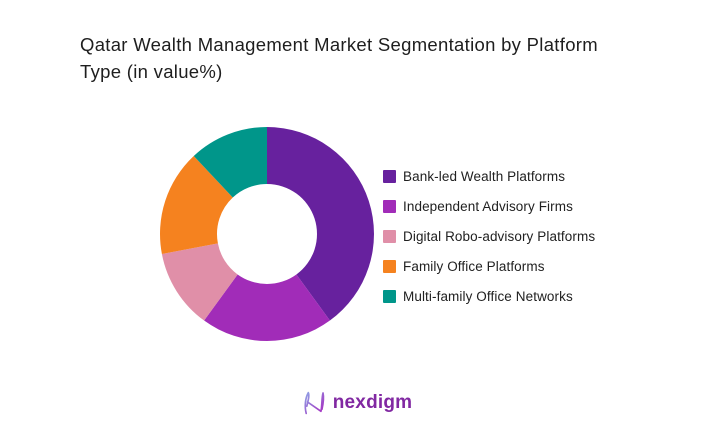 The width and height of the screenshot is (713, 444). Describe the element at coordinates (314, 403) in the screenshot. I see `nexdigm-n-icon` at that location.